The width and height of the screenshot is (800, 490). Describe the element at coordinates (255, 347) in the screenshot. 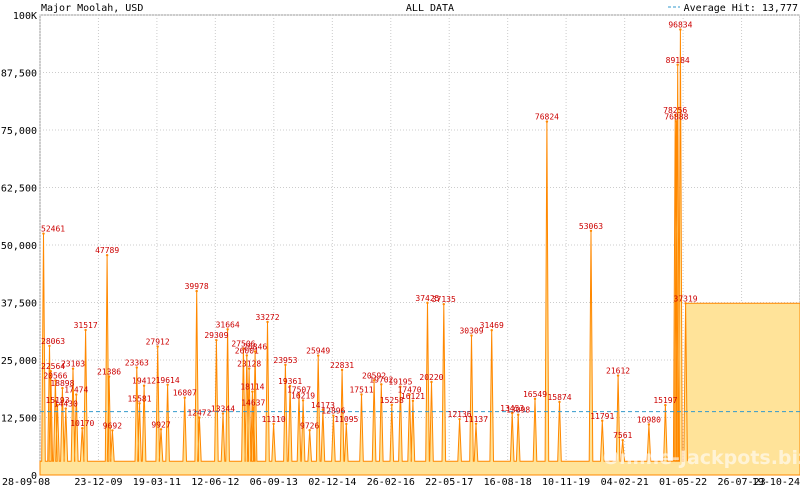

I see `data-label: 26846` at that location.